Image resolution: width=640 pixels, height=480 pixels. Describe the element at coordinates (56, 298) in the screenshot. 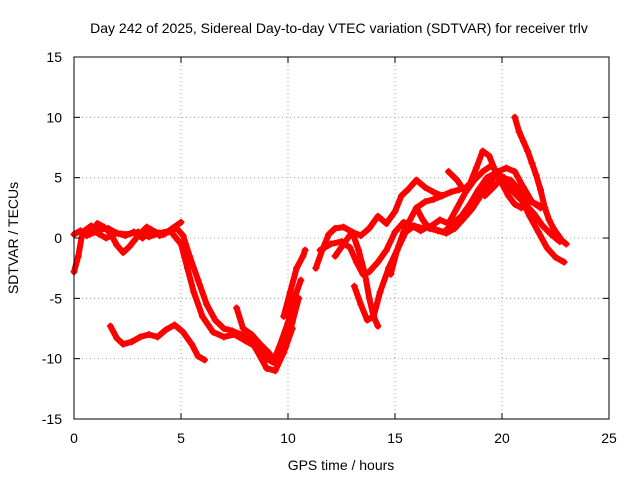

I see `y-tick-label: -5` at that location.